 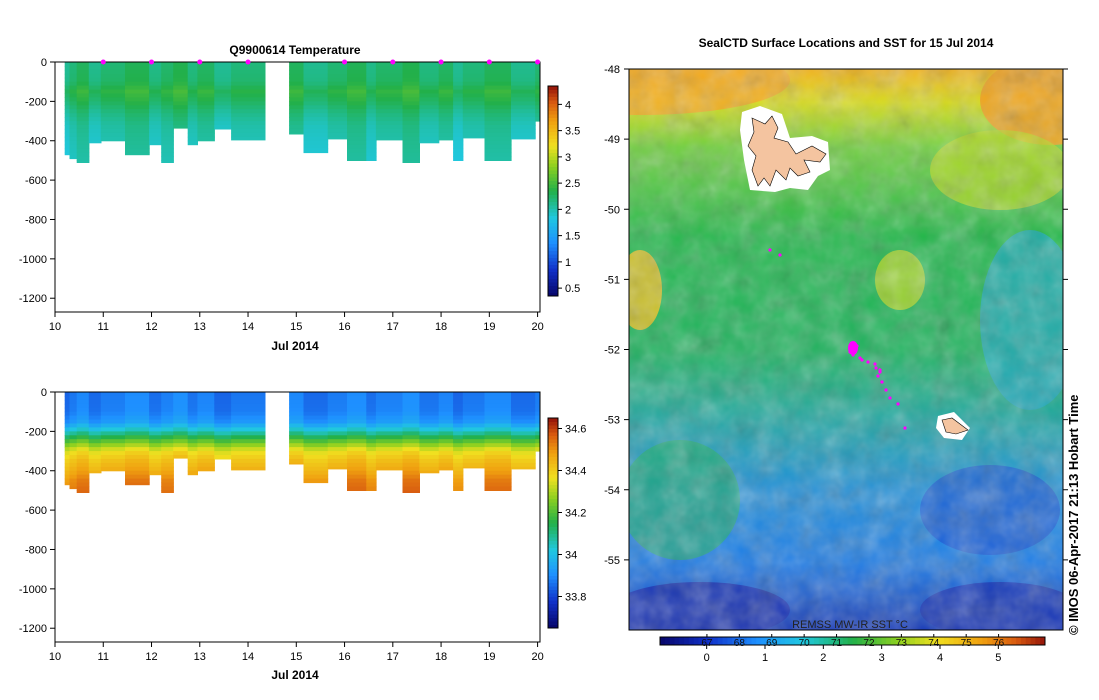 What do you see at coordinates (575, 472) in the screenshot?
I see `colorbar-tick-label: 34.4` at bounding box center [575, 472].